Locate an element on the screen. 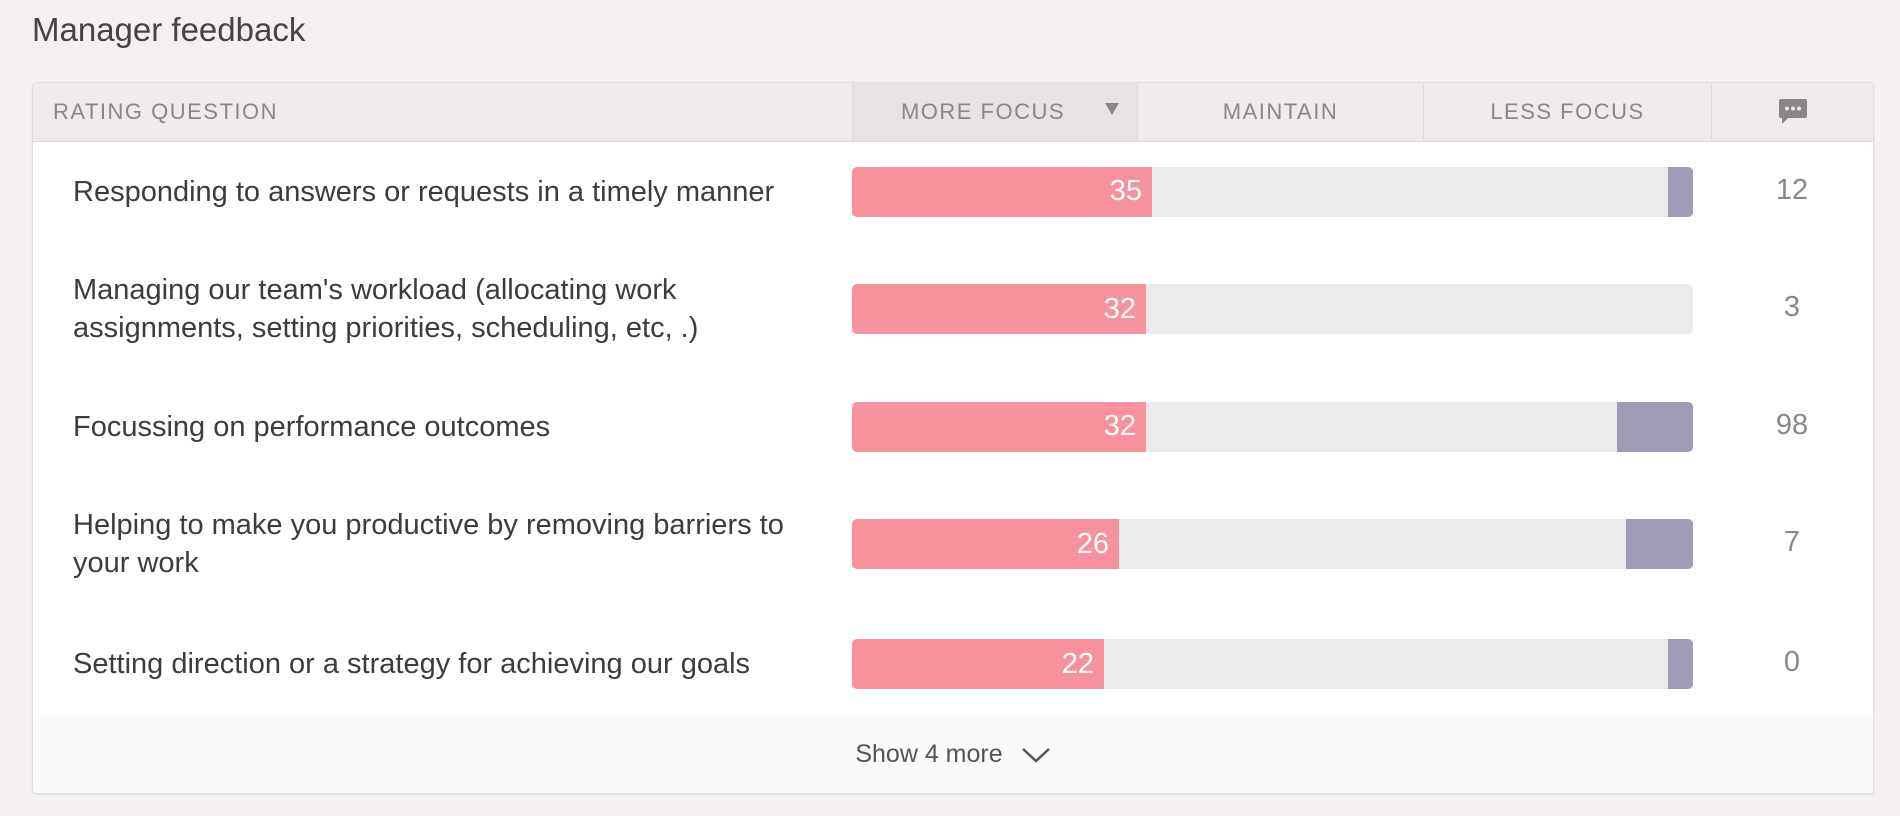 The width and height of the screenshot is (1900, 816). table-footer: Show 4 more is located at coordinates (953, 754).